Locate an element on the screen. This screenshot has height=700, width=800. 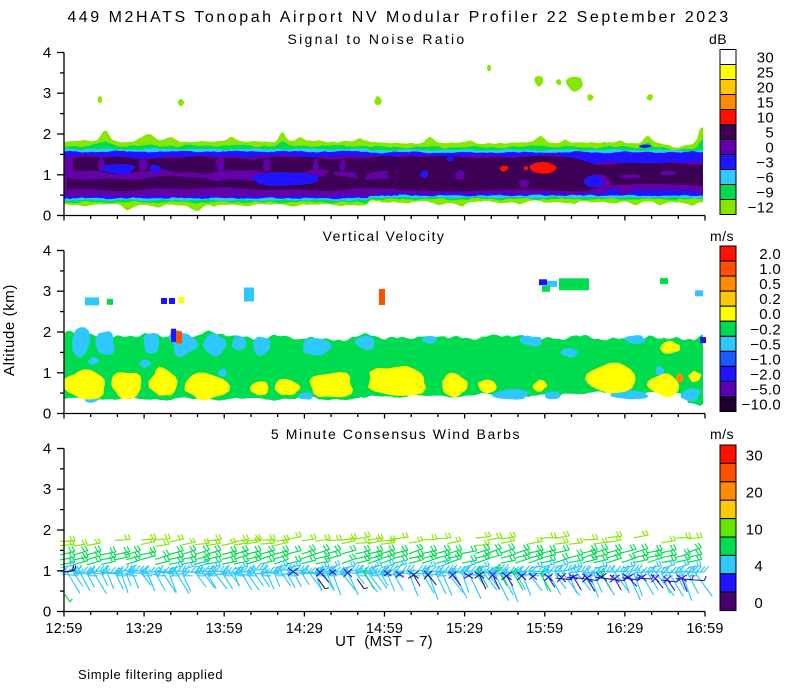
svg-text: Simple filtering applied is located at coordinates (150, 674).